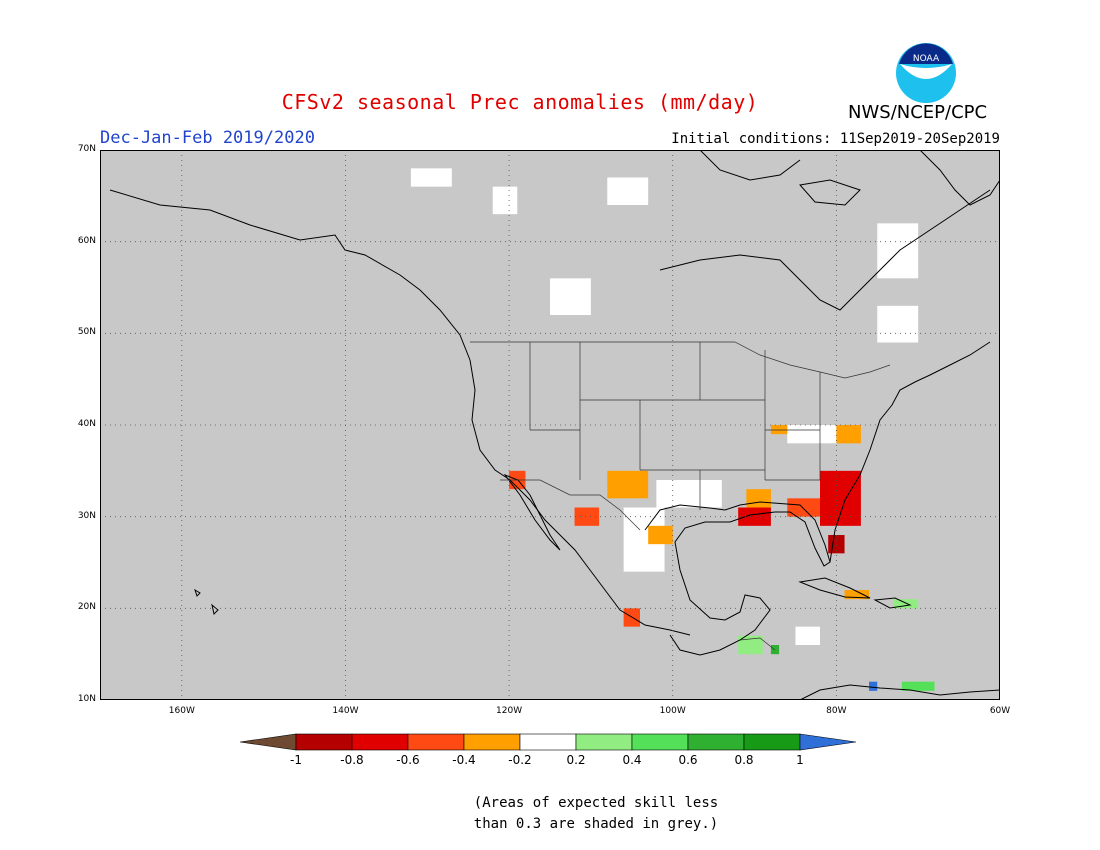 Image resolution: width=1100 pixels, height=850 pixels. I want to click on legend-label: -1, so click(296, 760).